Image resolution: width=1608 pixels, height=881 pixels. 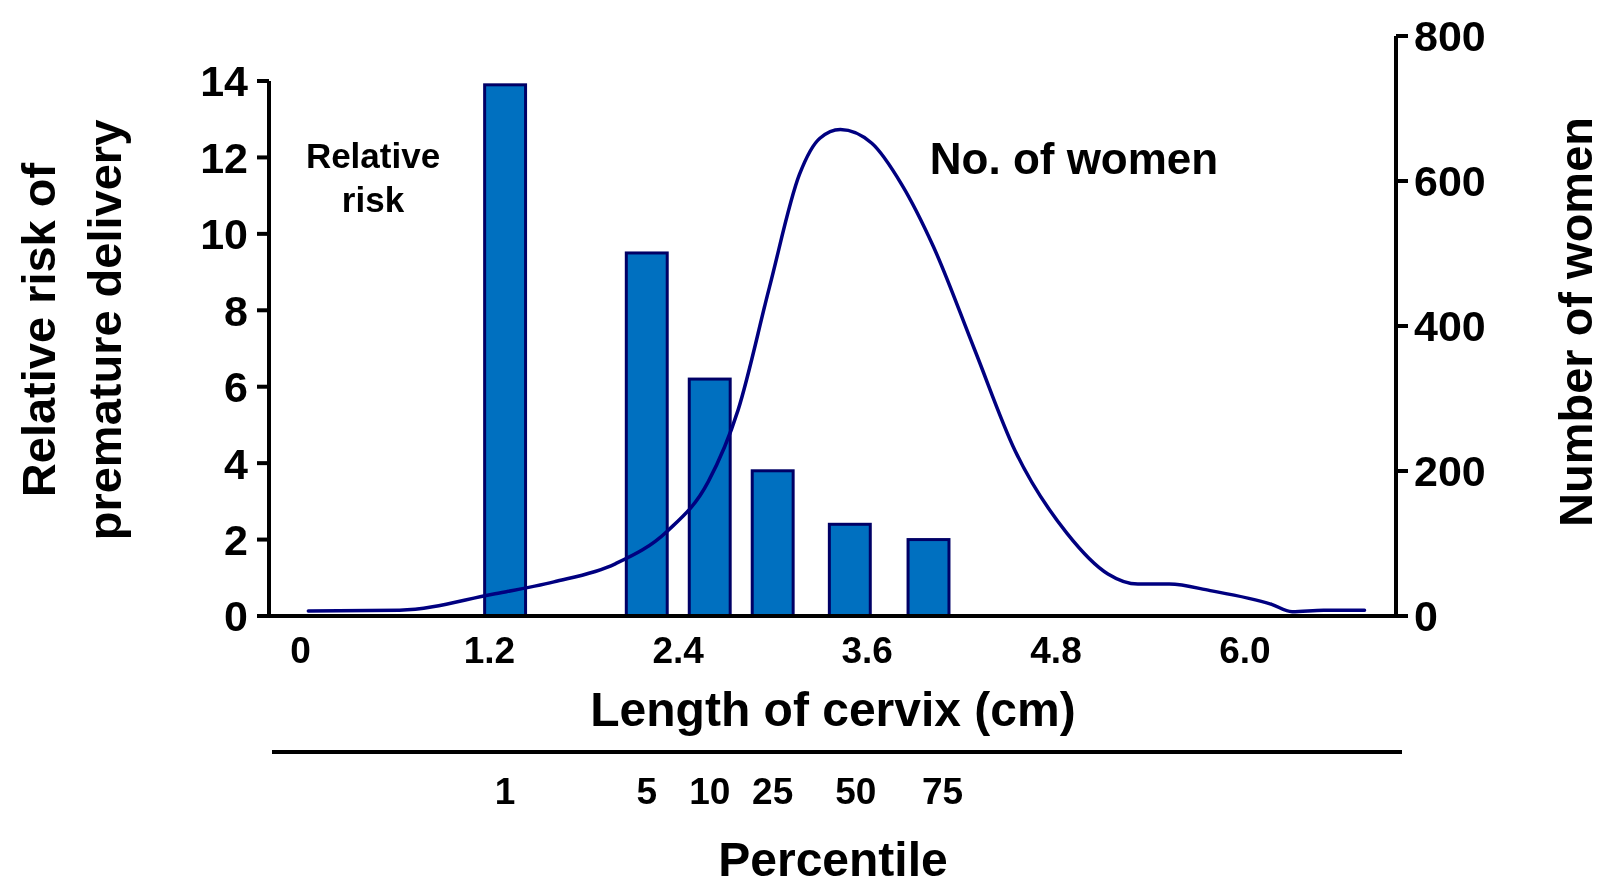 I want to click on text: 5, so click(x=647, y=791).